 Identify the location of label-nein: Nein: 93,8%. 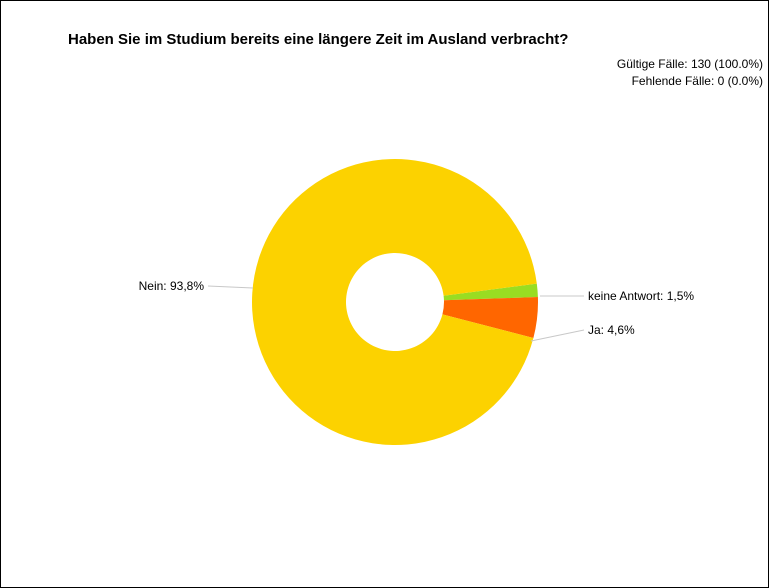
(172, 286).